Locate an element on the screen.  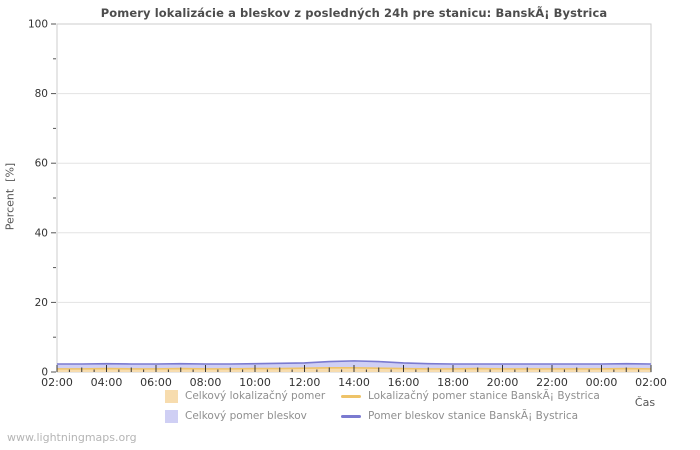
legend-label: Celkový lokalizačný pomer is located at coordinates (255, 396).